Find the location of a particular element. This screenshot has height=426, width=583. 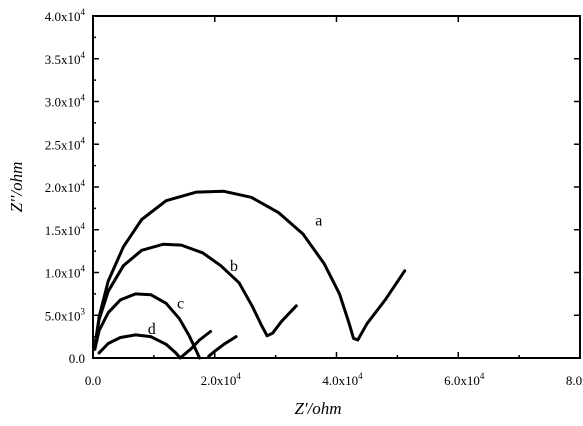

curve-d is located at coordinates (154, 345).